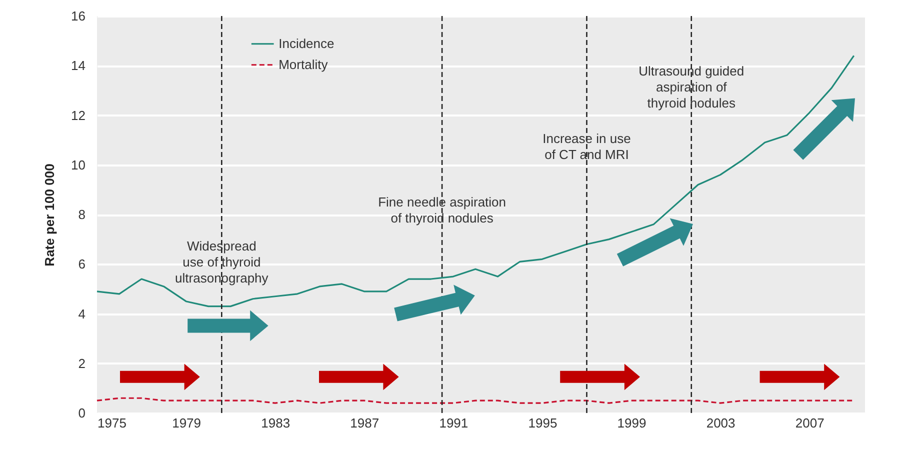  I want to click on y-tick-label: 6, so click(82, 264).